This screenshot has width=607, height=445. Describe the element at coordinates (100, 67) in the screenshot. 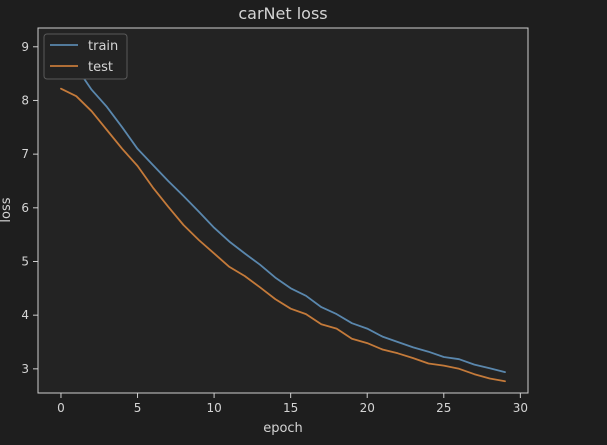

I see `legend-label-test: test` at that location.